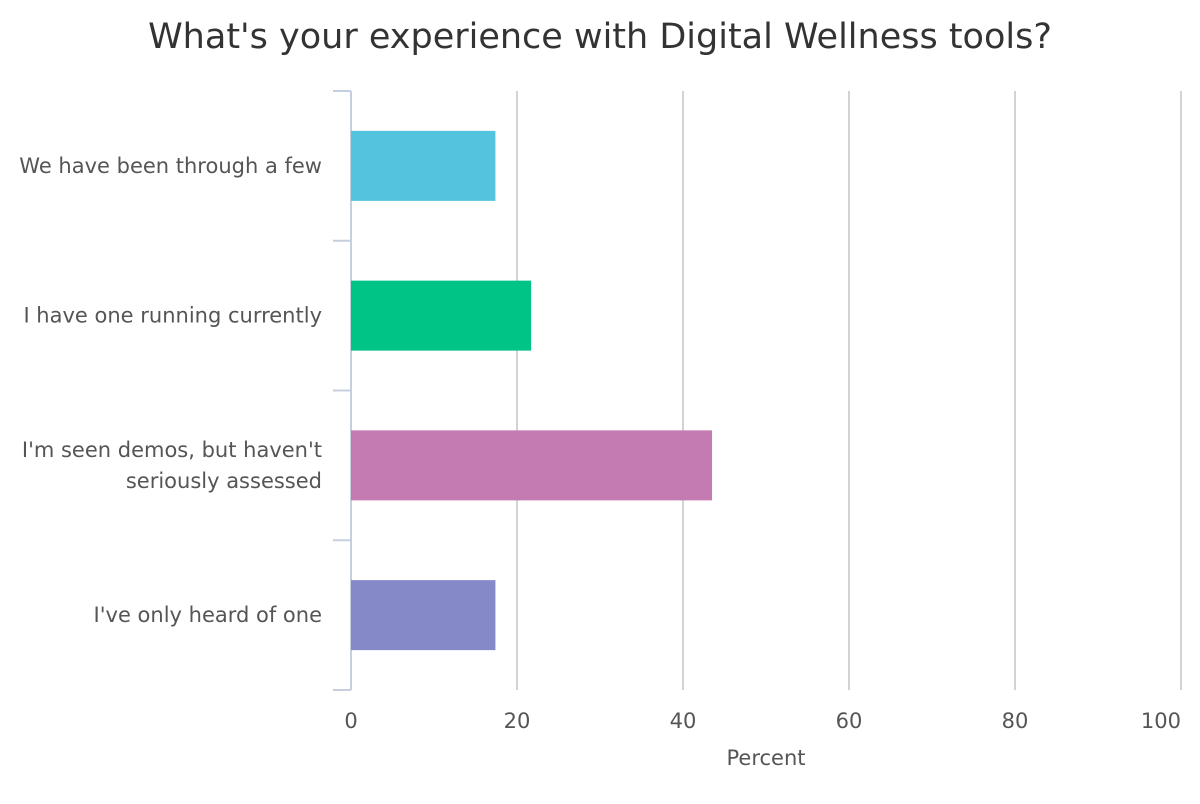 This screenshot has height=804, width=1200. What do you see at coordinates (765, 758) in the screenshot?
I see `x-axis-title: Percent` at bounding box center [765, 758].